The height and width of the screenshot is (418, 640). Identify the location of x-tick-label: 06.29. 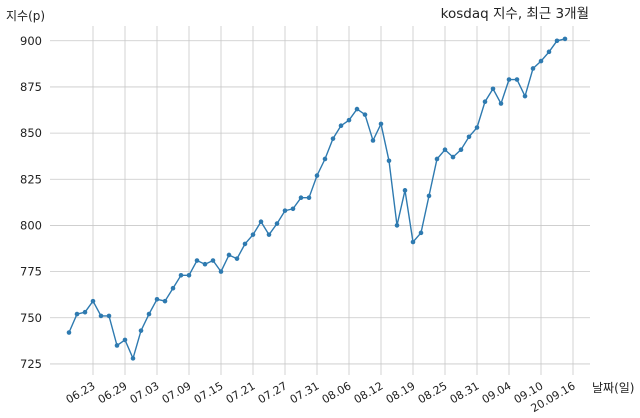
(113, 392).